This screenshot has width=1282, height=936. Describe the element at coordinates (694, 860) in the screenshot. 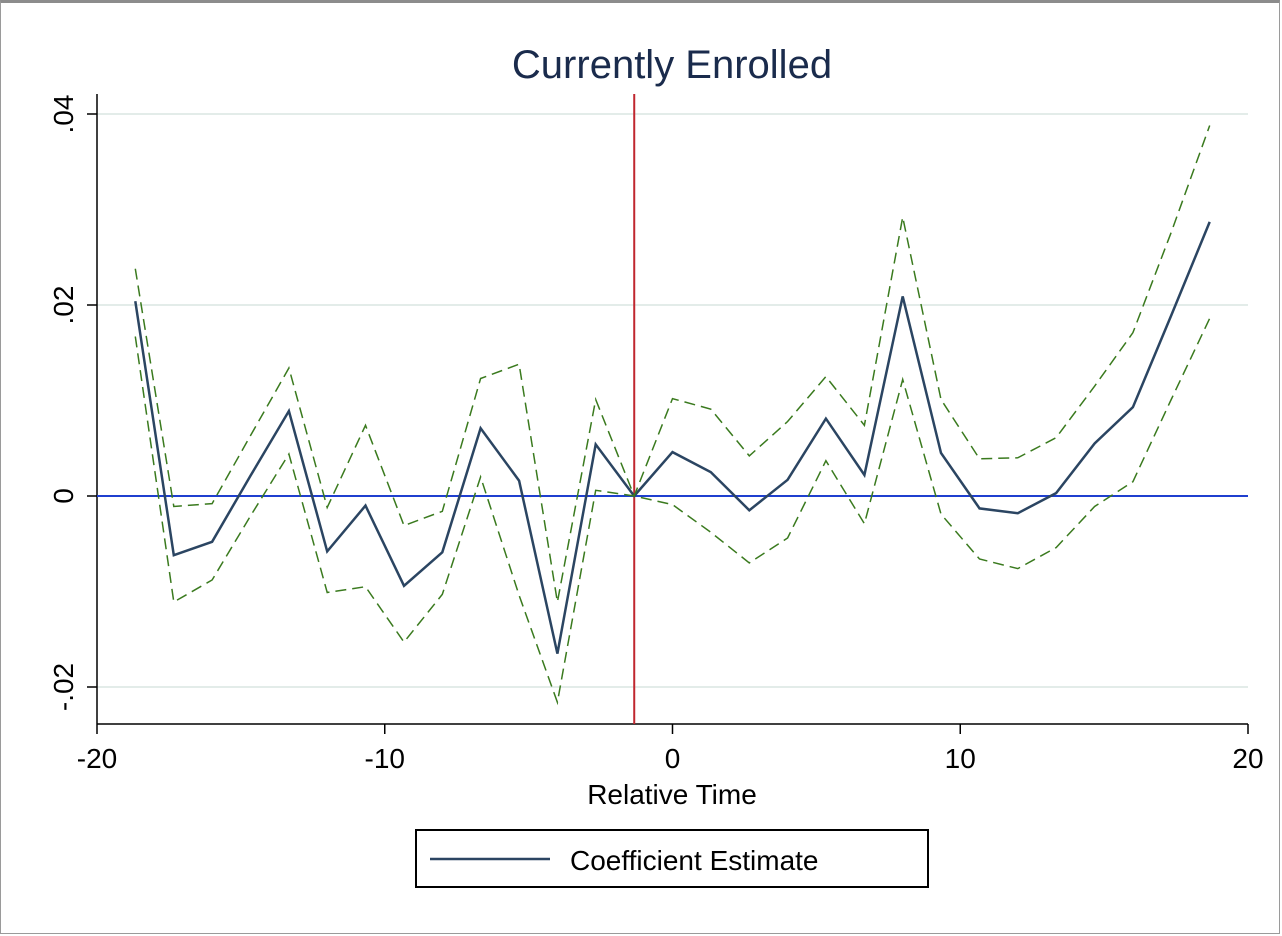

I see `legend-entry-coefficient-estimate: Coefficient Estimate` at that location.